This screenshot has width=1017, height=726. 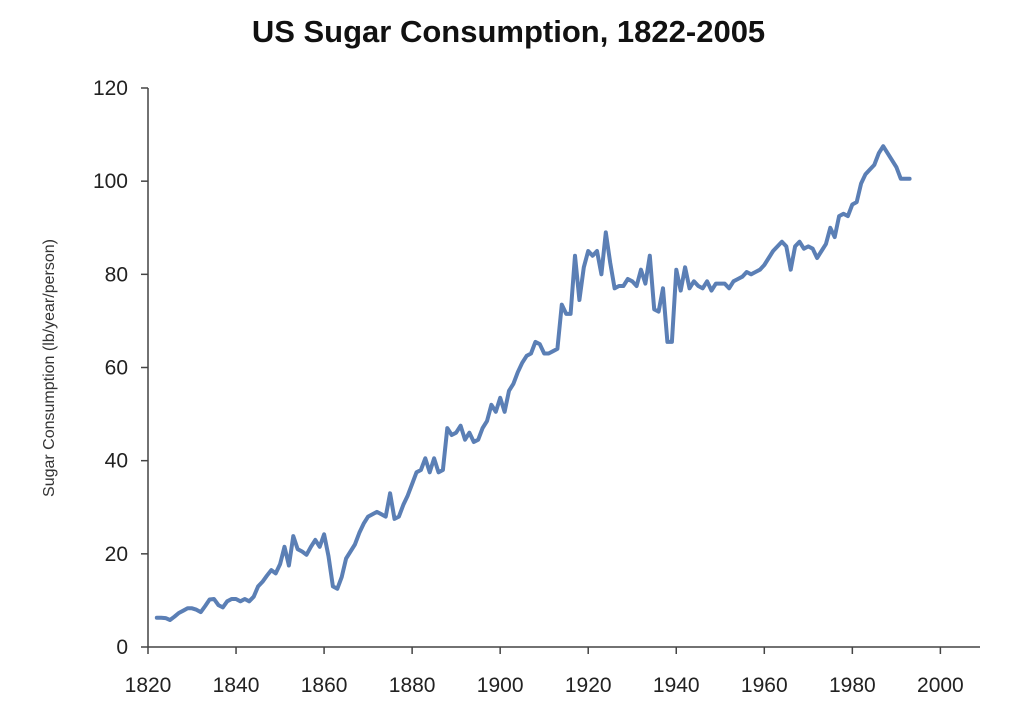 I want to click on y-tick-label: 100, so click(x=110, y=181).